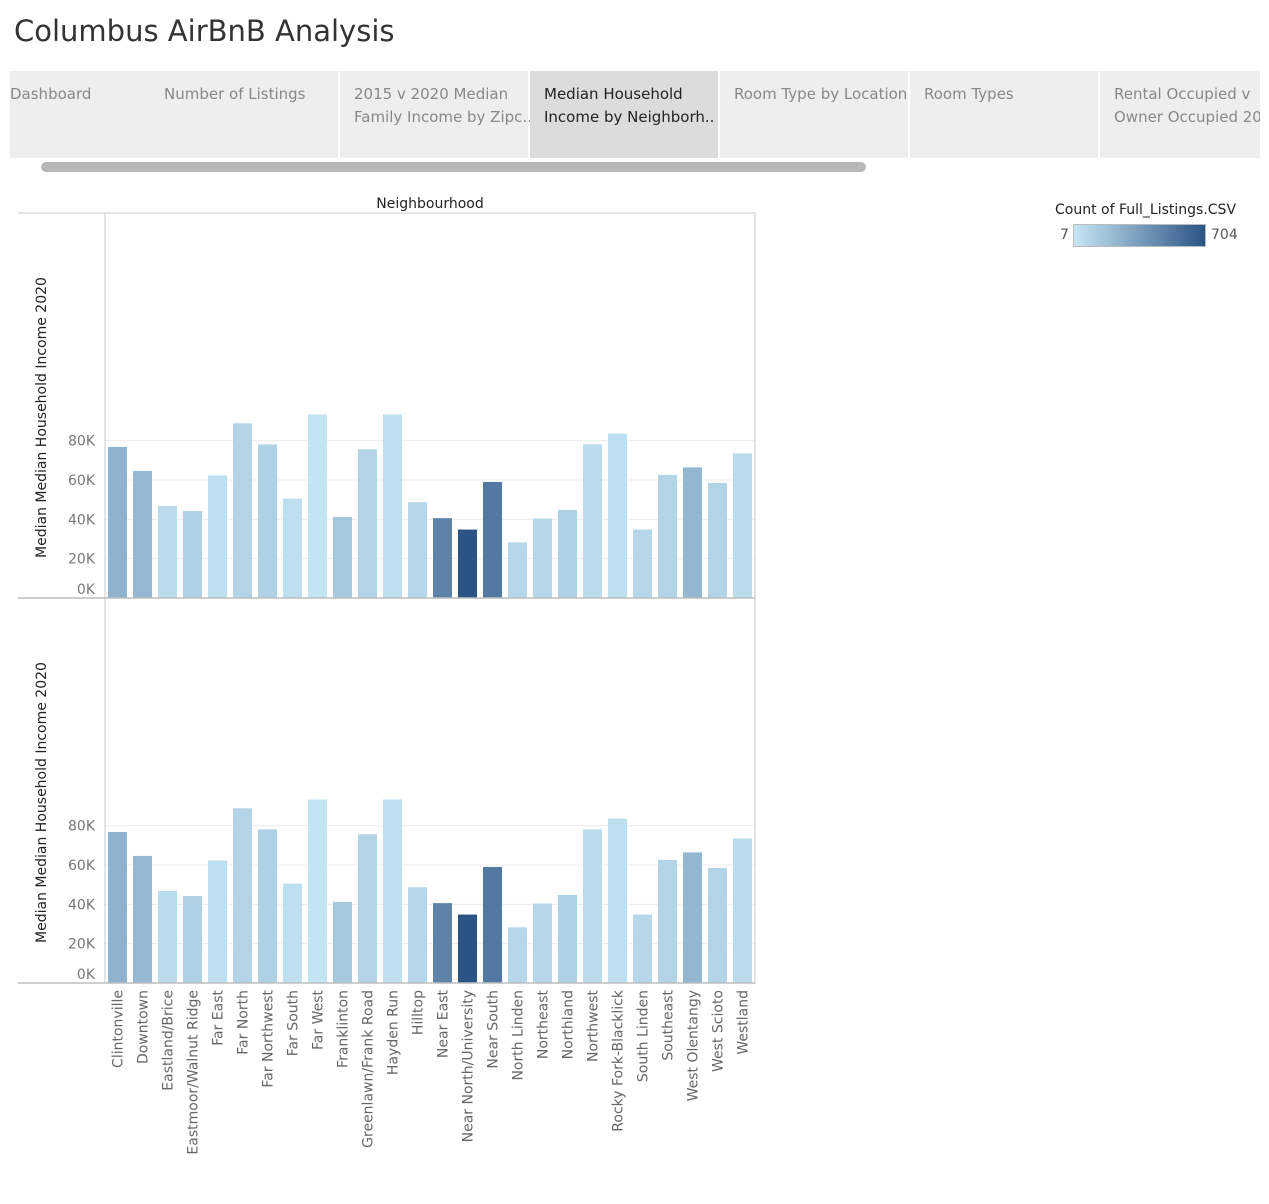  I want to click on x-tick-label: Westland, so click(744, 1022).